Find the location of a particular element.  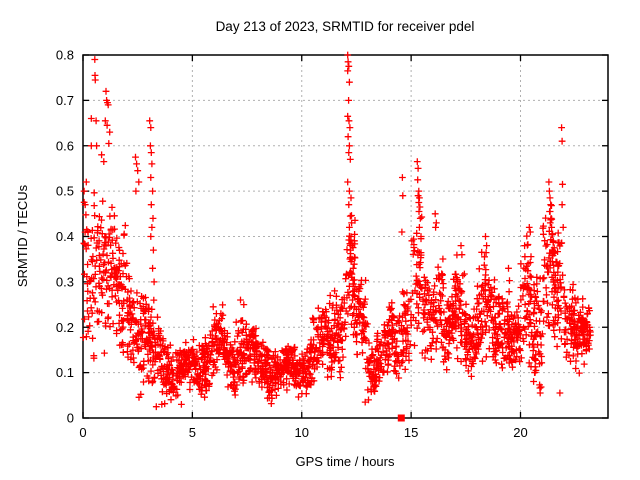

y-tick-label: 0.6 is located at coordinates (65, 145).